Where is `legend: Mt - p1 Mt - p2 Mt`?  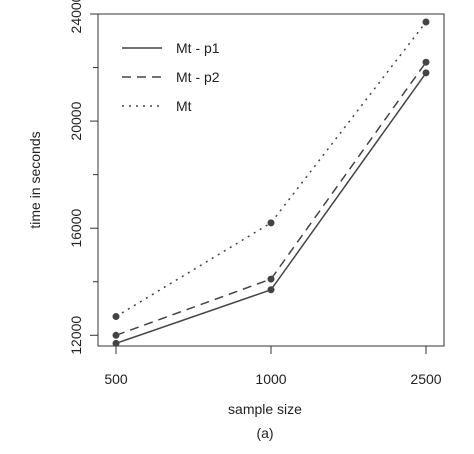
legend: Mt - p1 Mt - p2 Mt is located at coordinates (171, 77).